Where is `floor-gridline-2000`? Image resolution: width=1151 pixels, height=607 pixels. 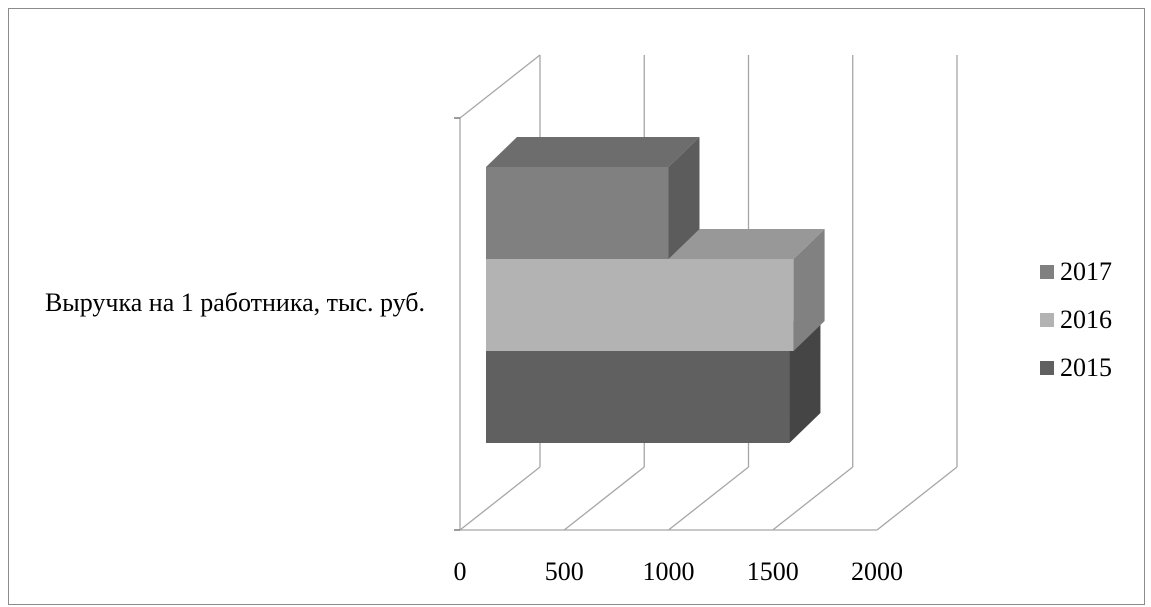
floor-gridline-2000 is located at coordinates (917, 498).